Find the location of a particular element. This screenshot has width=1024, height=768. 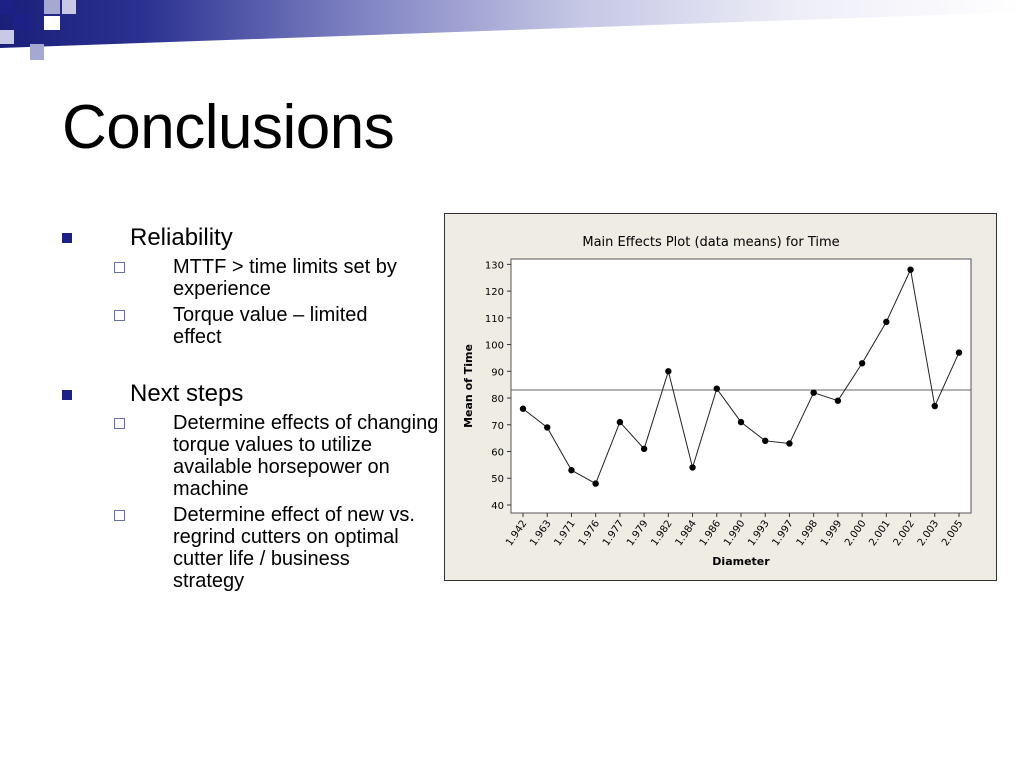

slide-title: Conclusions is located at coordinates (228, 127).